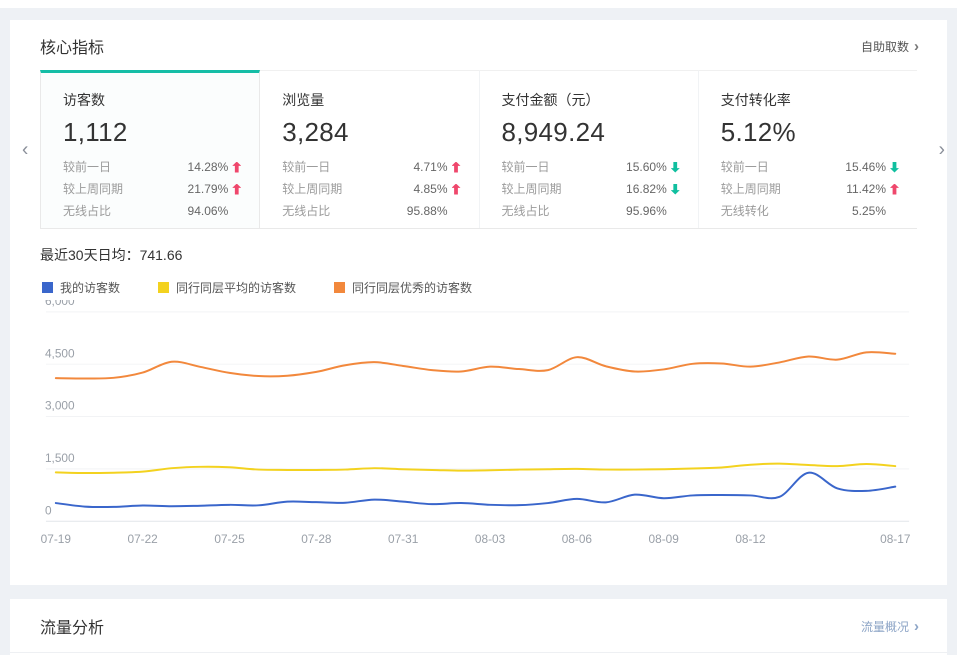 The height and width of the screenshot is (655, 957). What do you see at coordinates (941, 149) in the screenshot?
I see `carousel-next-button: ›` at bounding box center [941, 149].